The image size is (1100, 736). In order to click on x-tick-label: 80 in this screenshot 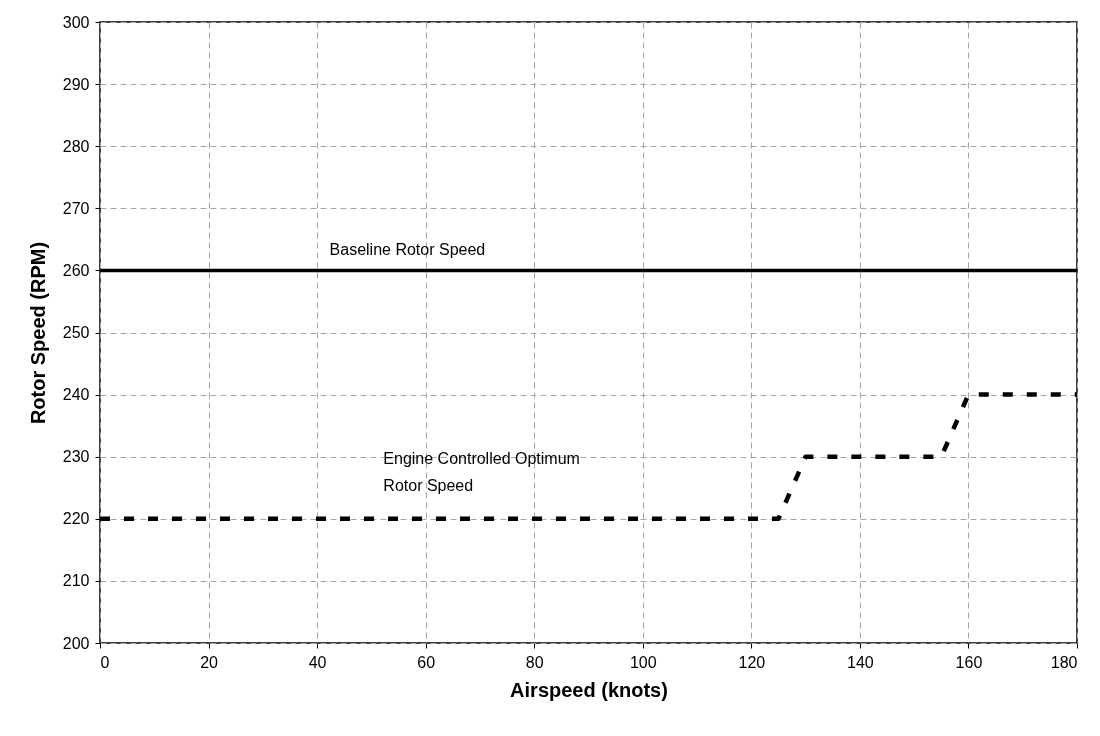, I will do `click(534, 662)`.